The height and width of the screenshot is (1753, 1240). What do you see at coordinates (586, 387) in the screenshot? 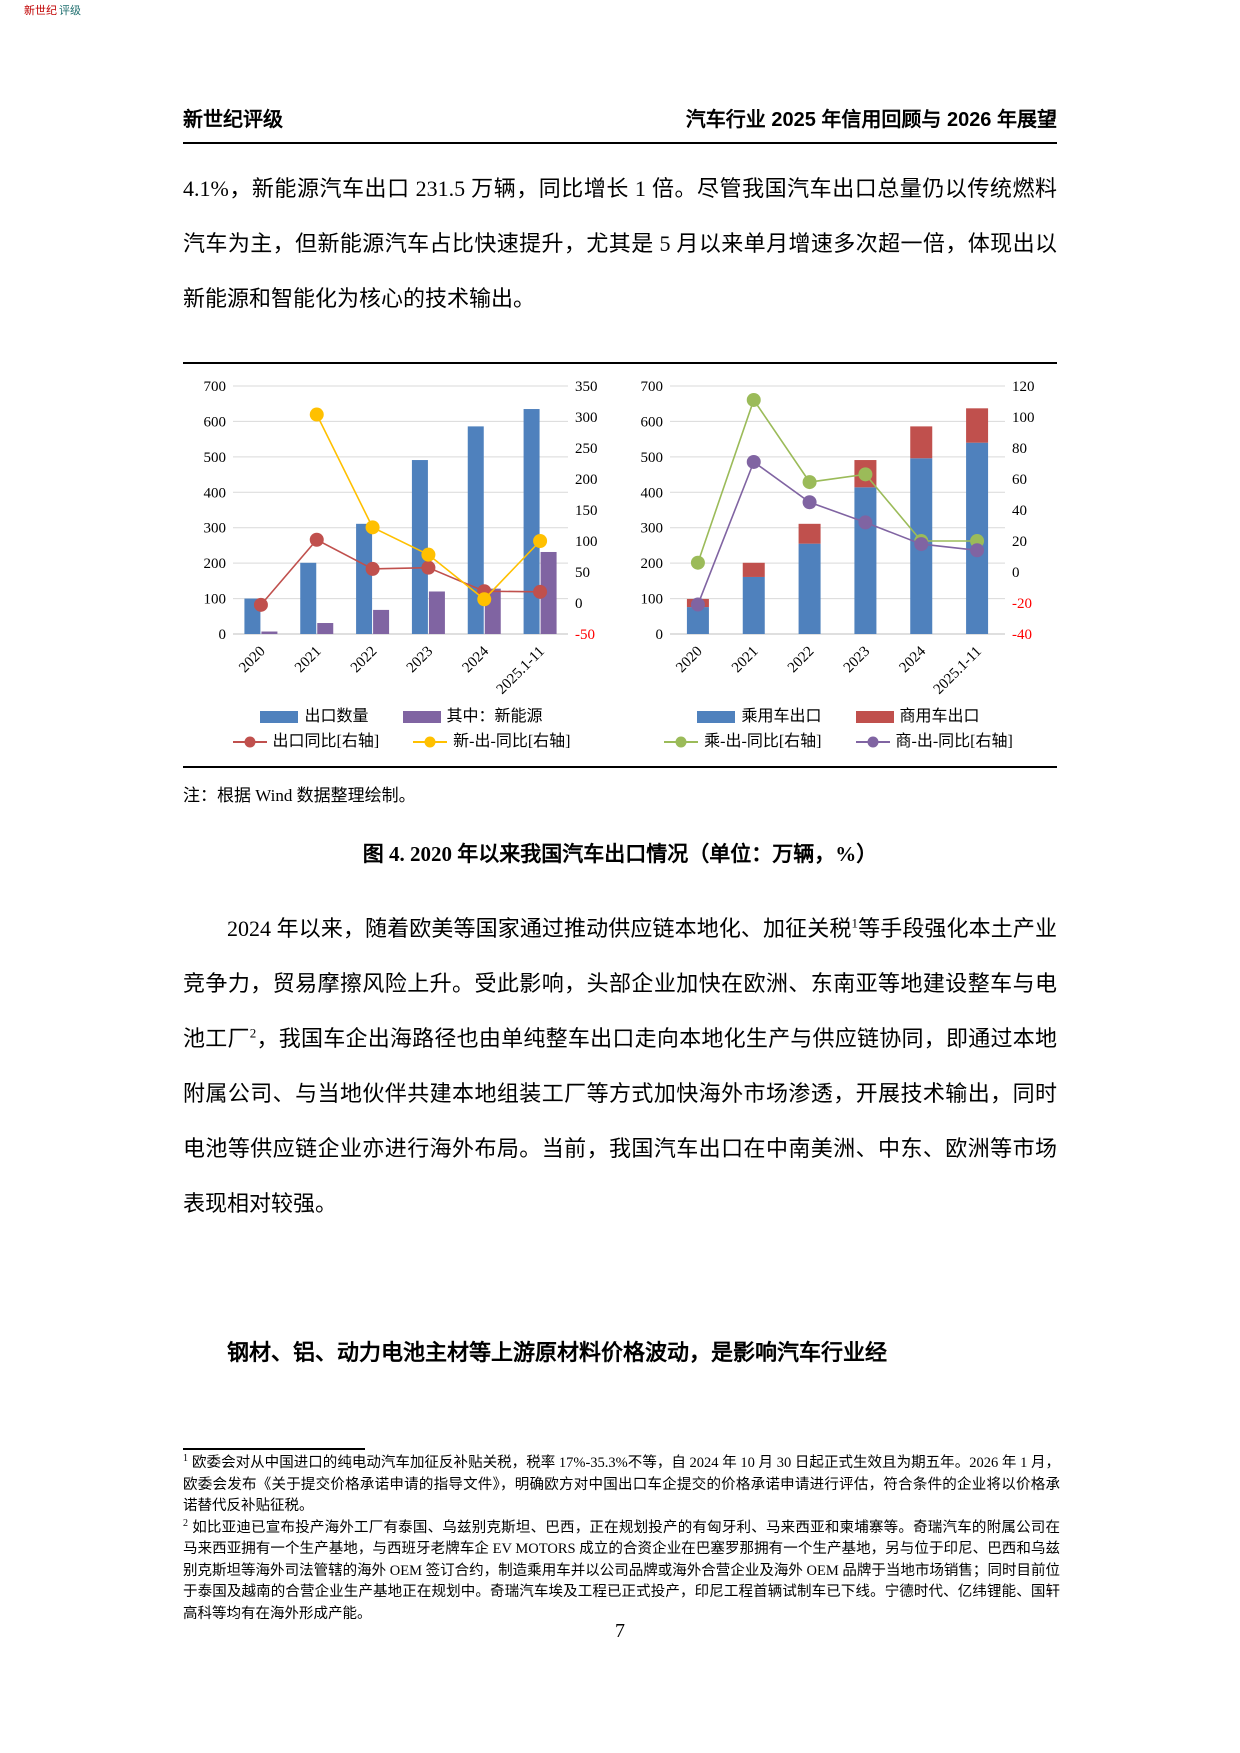
I see `svg-text: 350` at bounding box center [586, 387].